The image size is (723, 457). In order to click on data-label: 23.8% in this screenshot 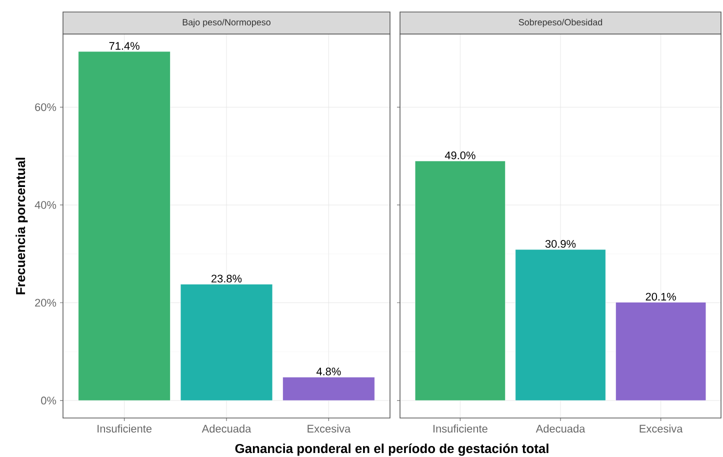, I will do `click(227, 278)`.